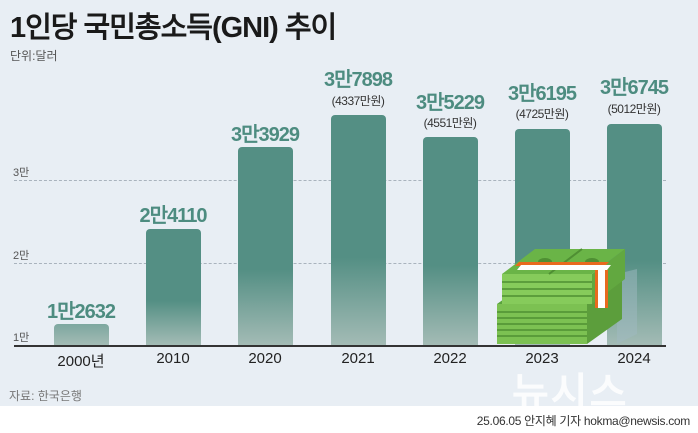  Describe the element at coordinates (45, 396) in the screenshot. I see `source-note: 자료: 한국은행` at that location.